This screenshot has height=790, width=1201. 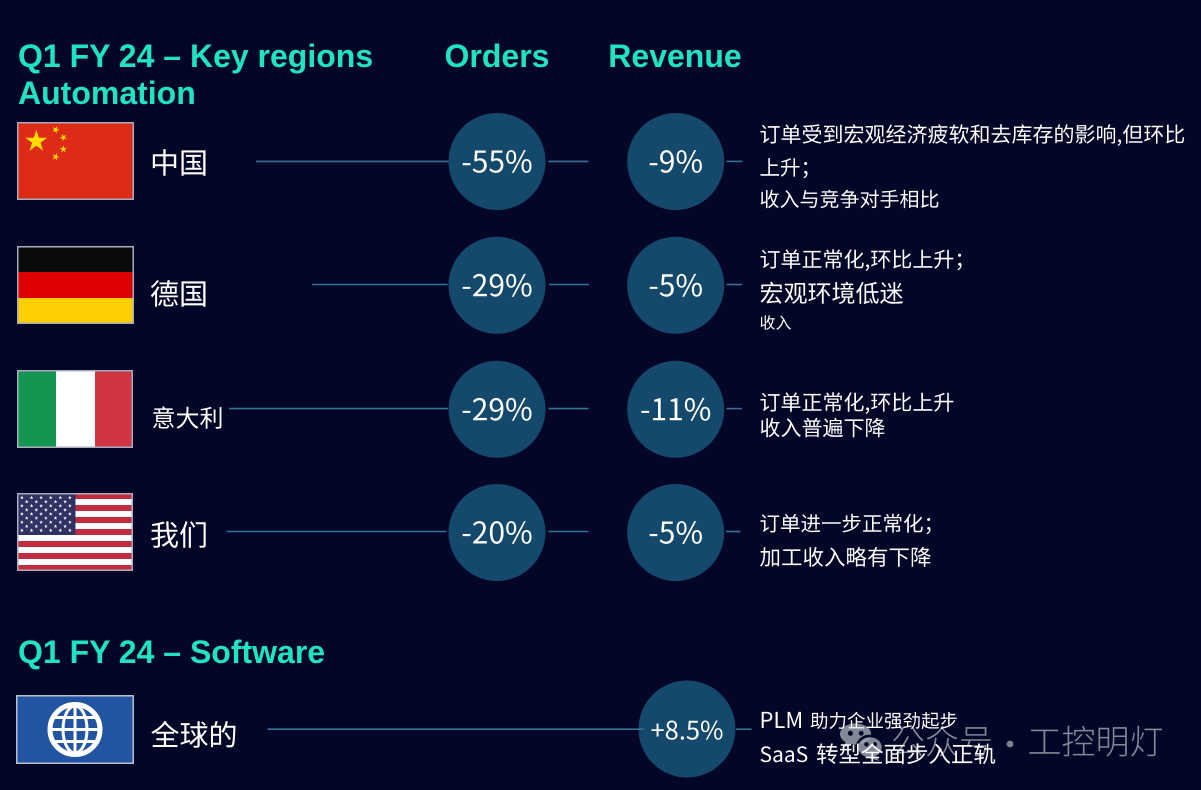 I want to click on svg-text: Q1 FY 24 – Key regions, so click(x=195, y=56).